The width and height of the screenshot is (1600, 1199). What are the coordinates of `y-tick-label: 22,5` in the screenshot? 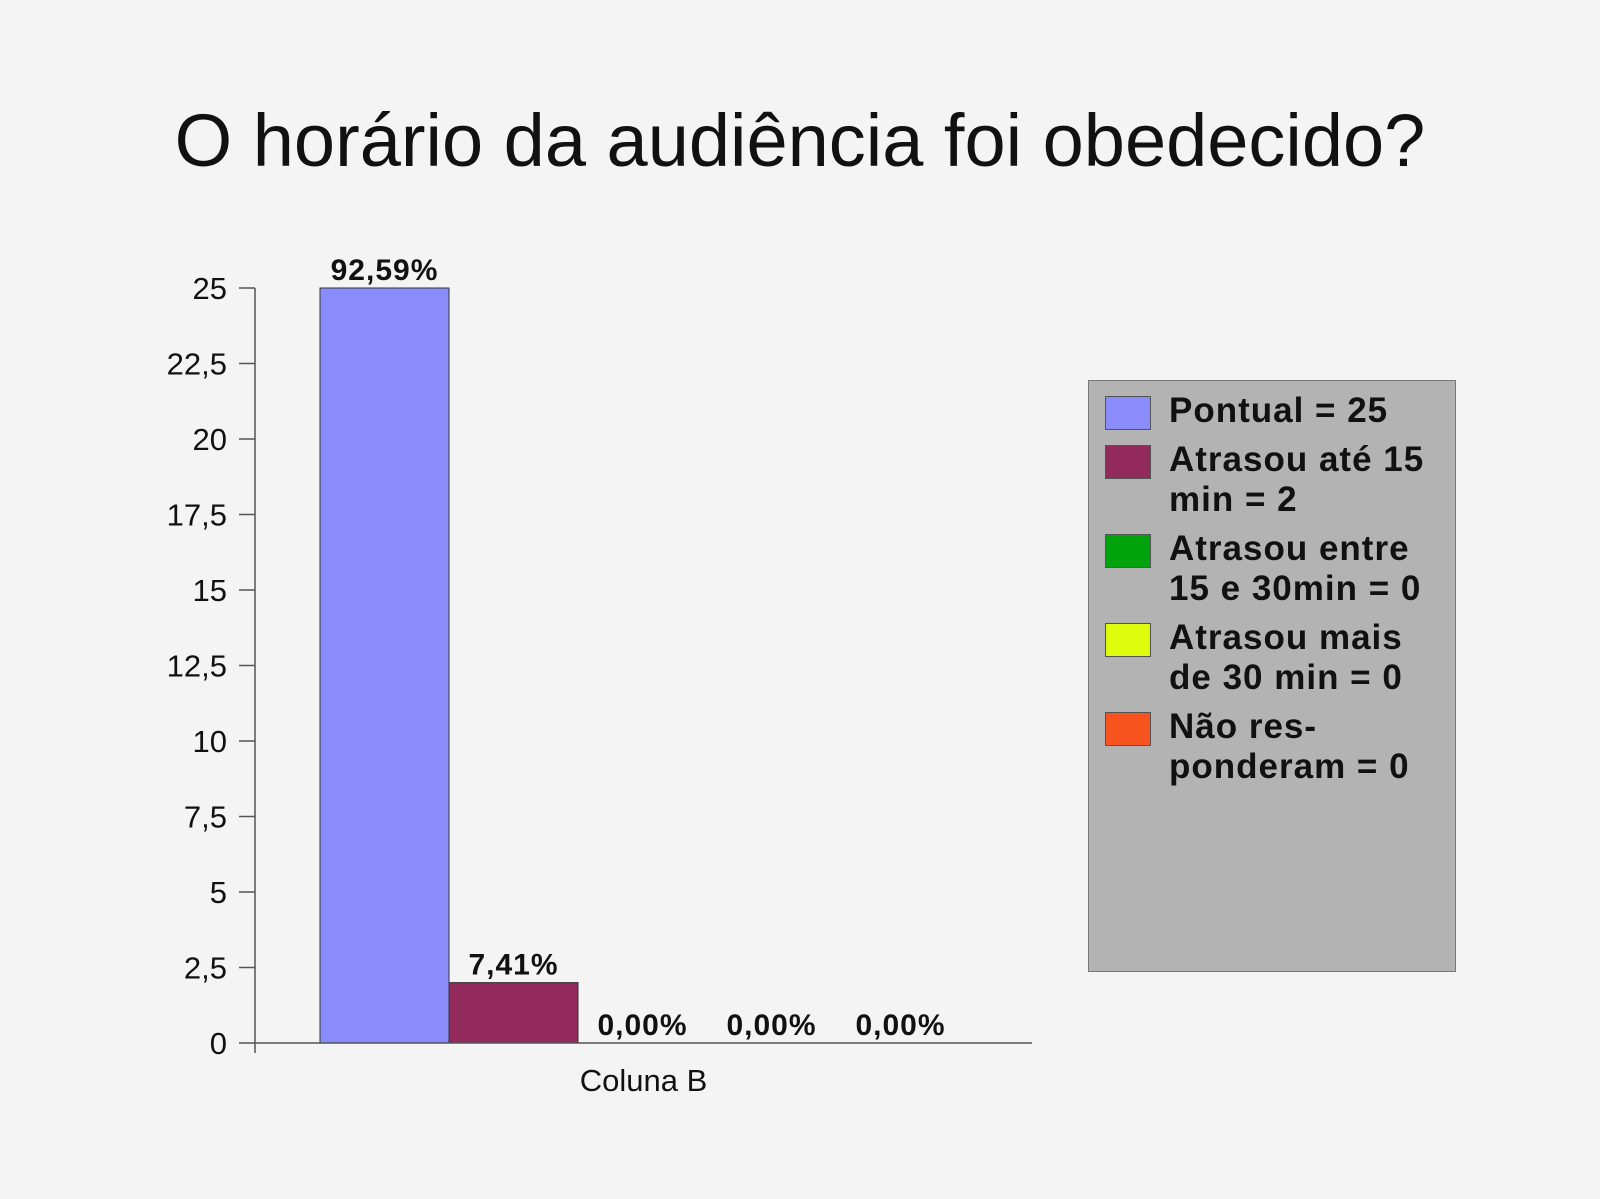 It's located at (197, 364).